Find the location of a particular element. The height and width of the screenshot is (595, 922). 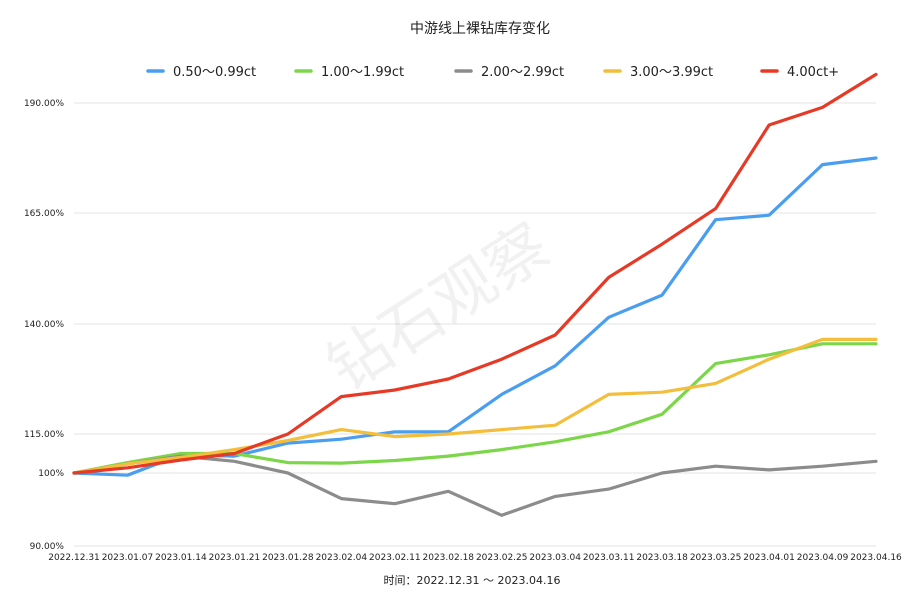

series-line is located at coordinates (475, 485).